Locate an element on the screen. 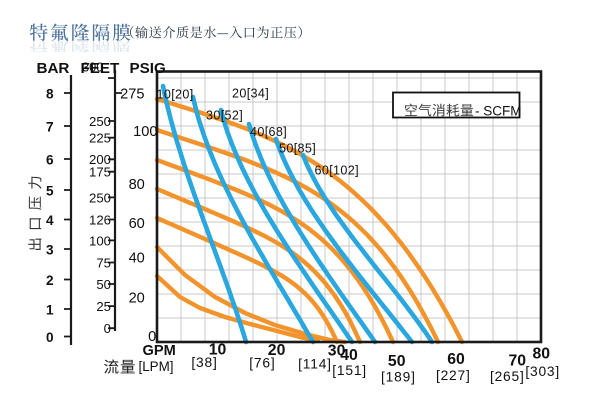 The image size is (600, 410). svg-text: - SCFM is located at coordinates (498, 110).